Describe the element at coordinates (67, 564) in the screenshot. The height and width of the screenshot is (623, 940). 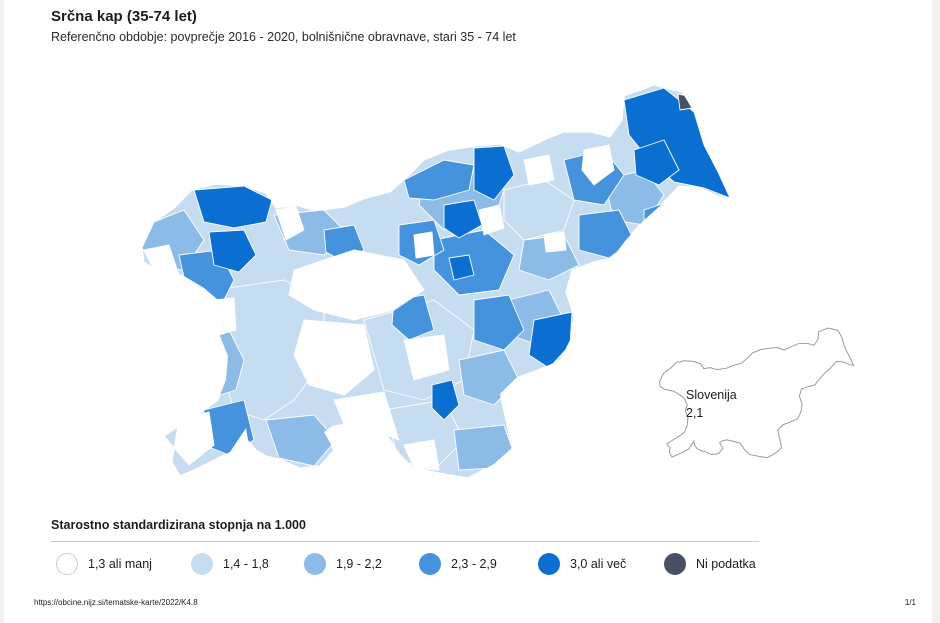
I see `legend-swatch-lowest` at that location.